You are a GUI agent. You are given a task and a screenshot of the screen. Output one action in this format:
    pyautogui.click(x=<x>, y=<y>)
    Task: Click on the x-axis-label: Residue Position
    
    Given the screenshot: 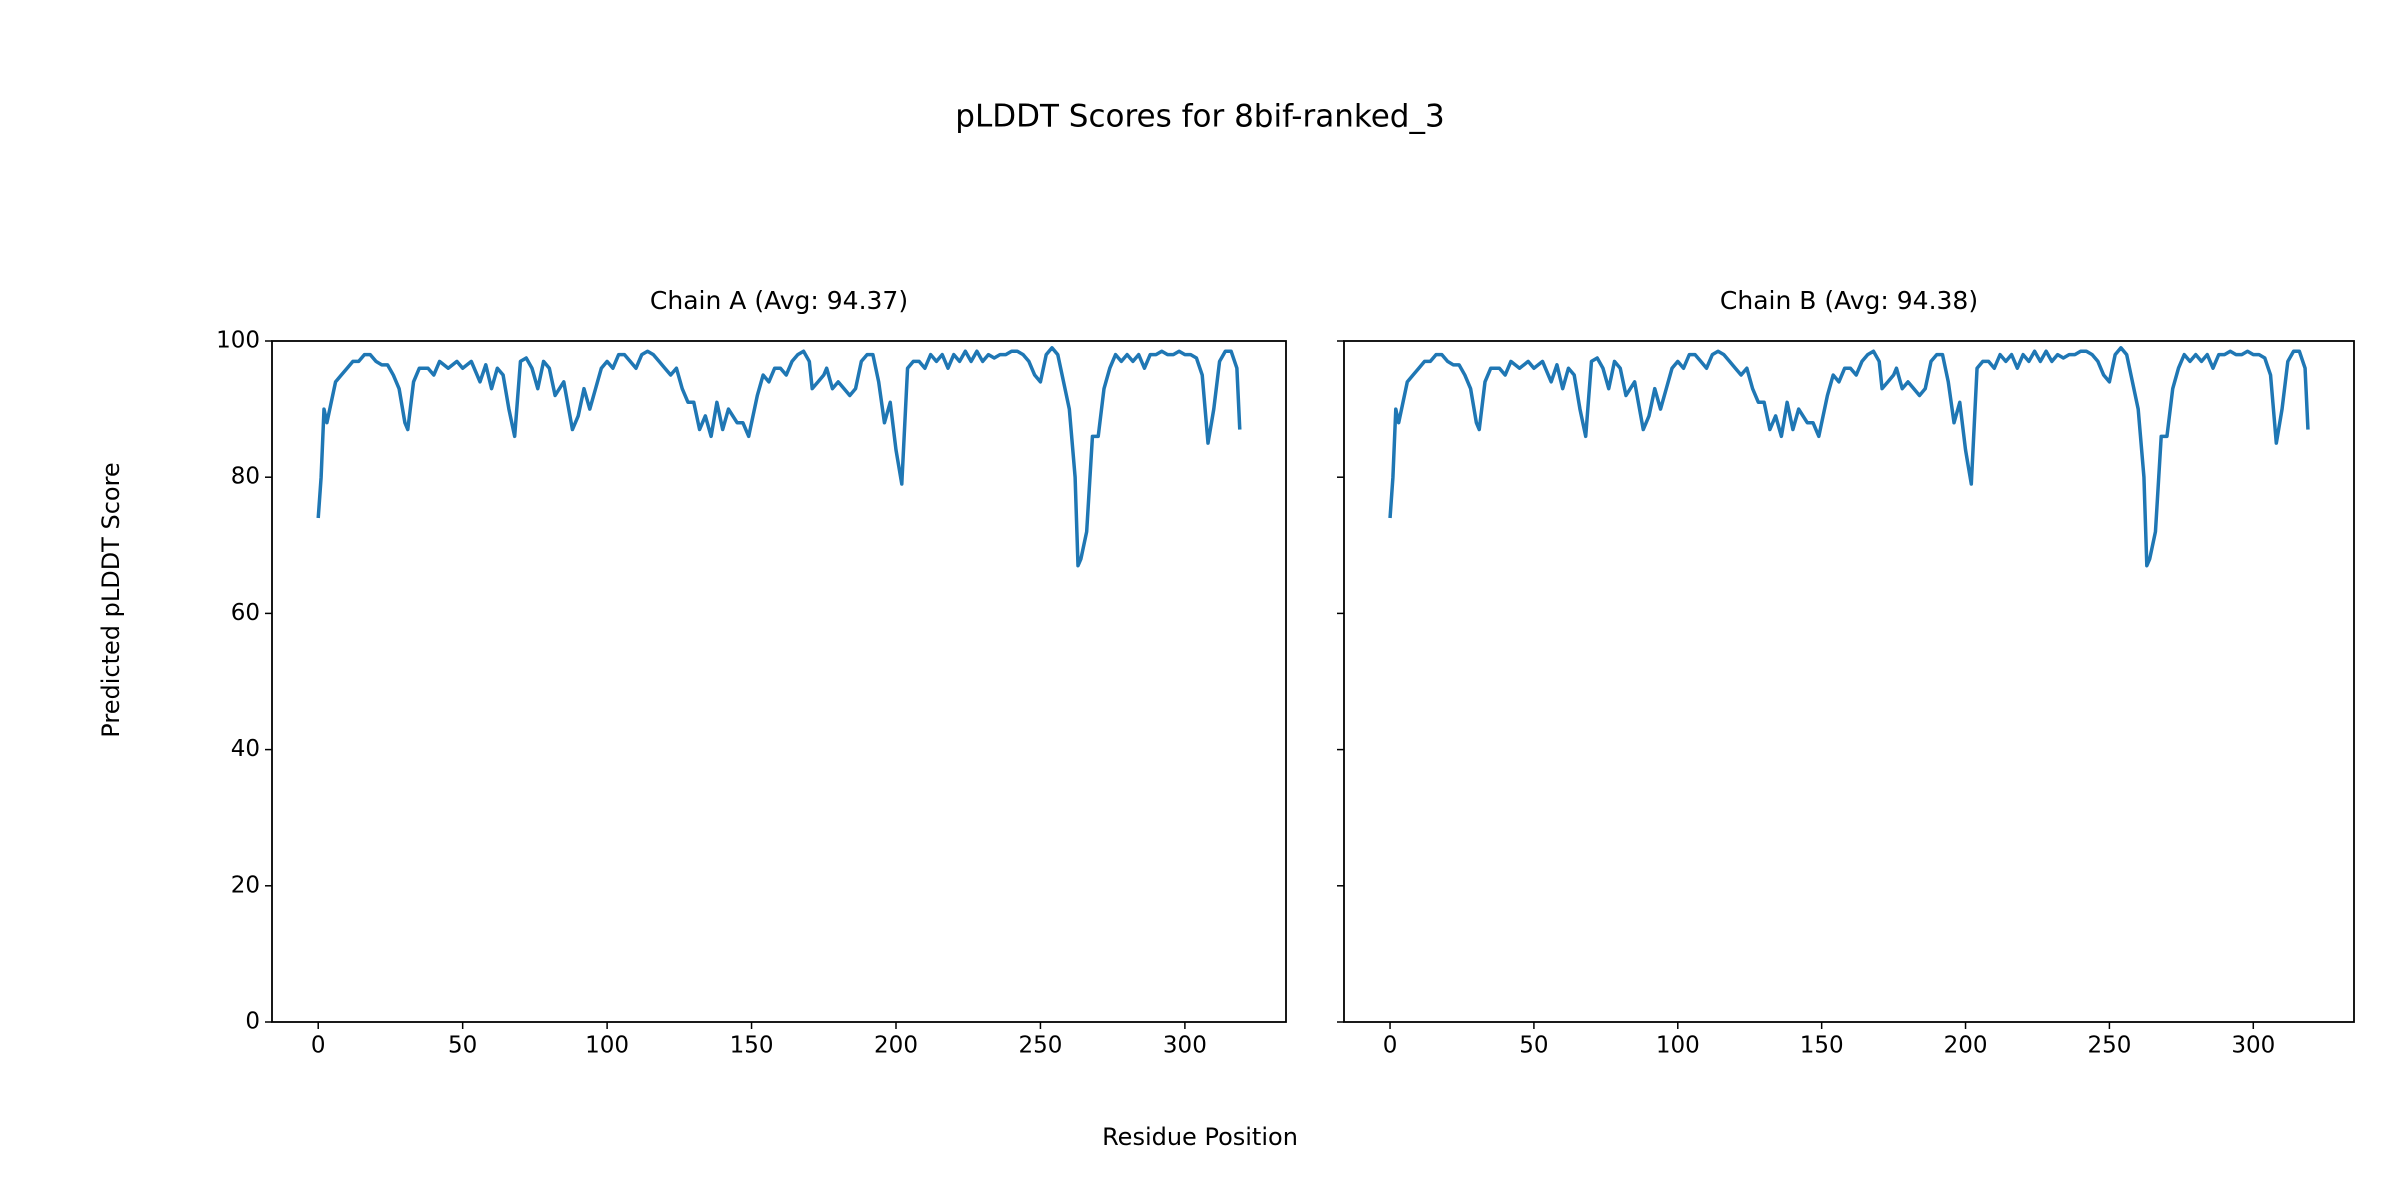 What is the action you would take?
    pyautogui.click(x=1200, y=1137)
    